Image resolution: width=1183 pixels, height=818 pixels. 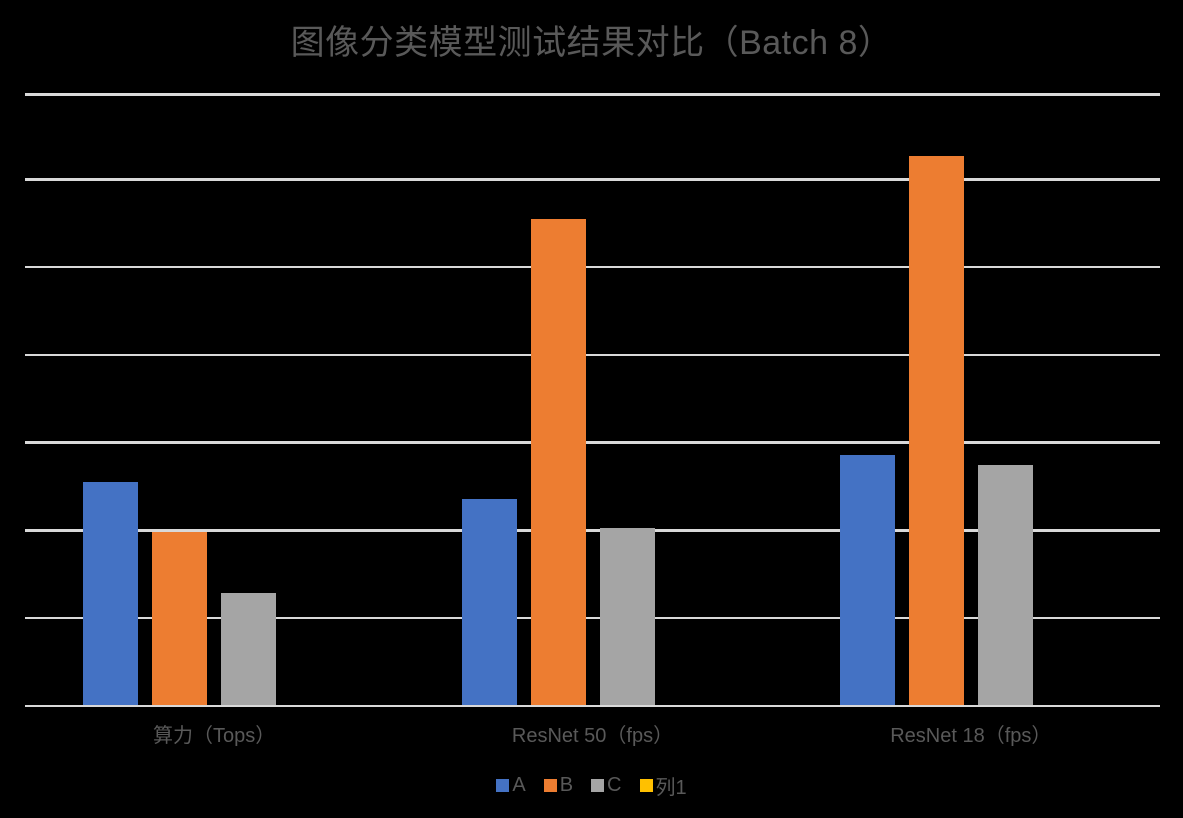 What do you see at coordinates (566, 785) in the screenshot?
I see `legend-label: B` at bounding box center [566, 785].